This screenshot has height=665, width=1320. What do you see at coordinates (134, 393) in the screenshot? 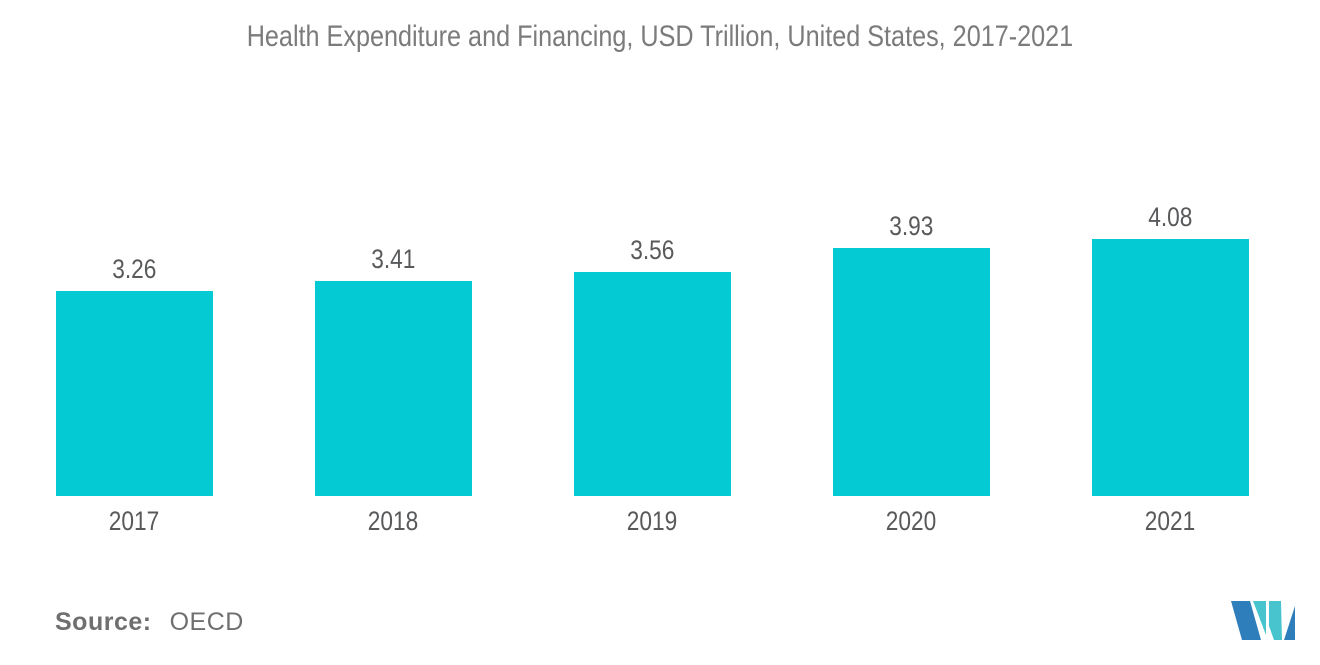
I see `bar-2017` at bounding box center [134, 393].